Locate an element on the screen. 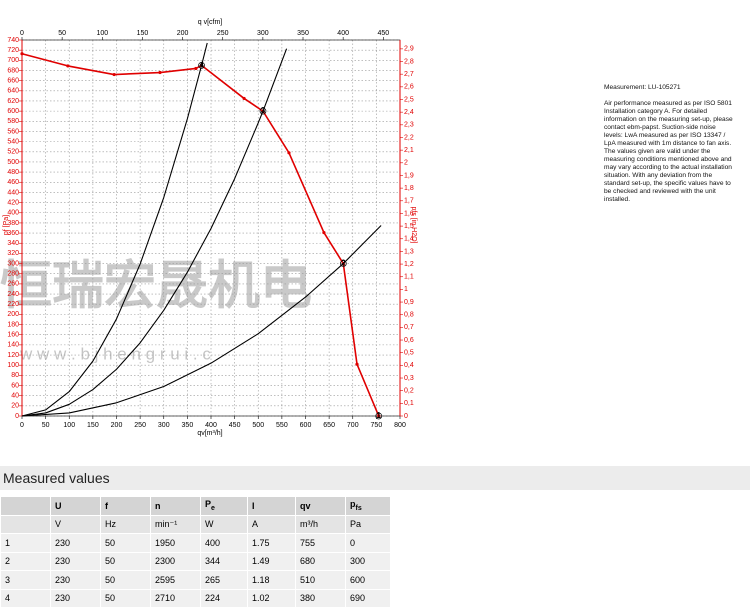 Image resolution: width=750 pixels, height=609 pixels. y2-tick-label: 1,6 is located at coordinates (409, 213).